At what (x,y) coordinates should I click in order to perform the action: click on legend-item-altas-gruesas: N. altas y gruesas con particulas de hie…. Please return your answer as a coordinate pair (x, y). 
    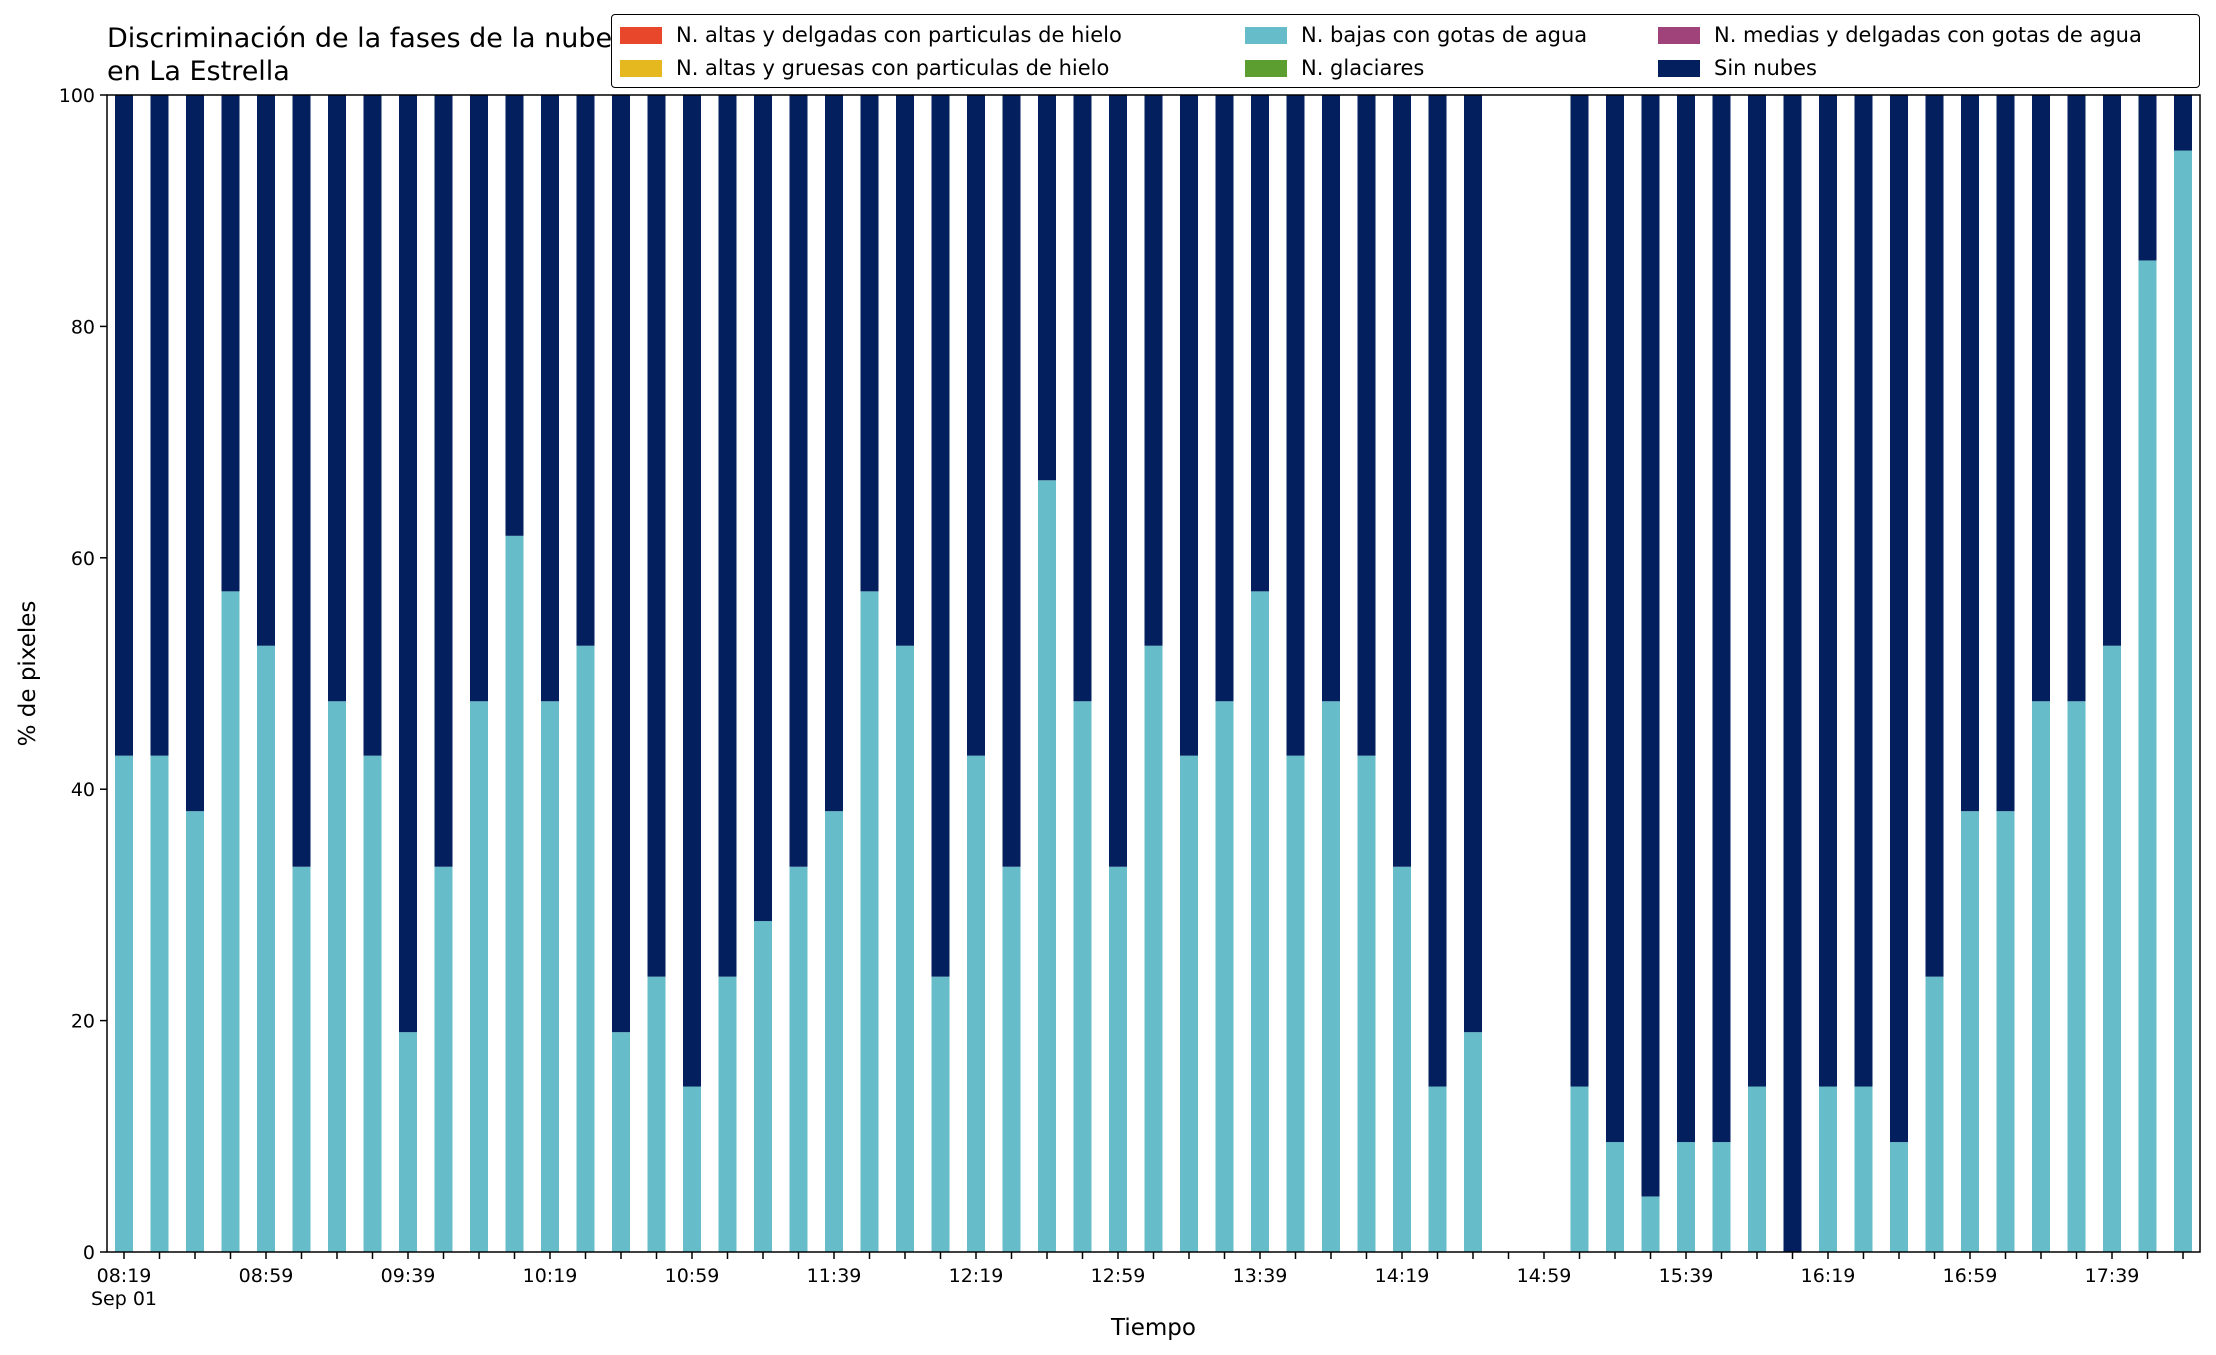
    Looking at the image, I should click on (864, 68).